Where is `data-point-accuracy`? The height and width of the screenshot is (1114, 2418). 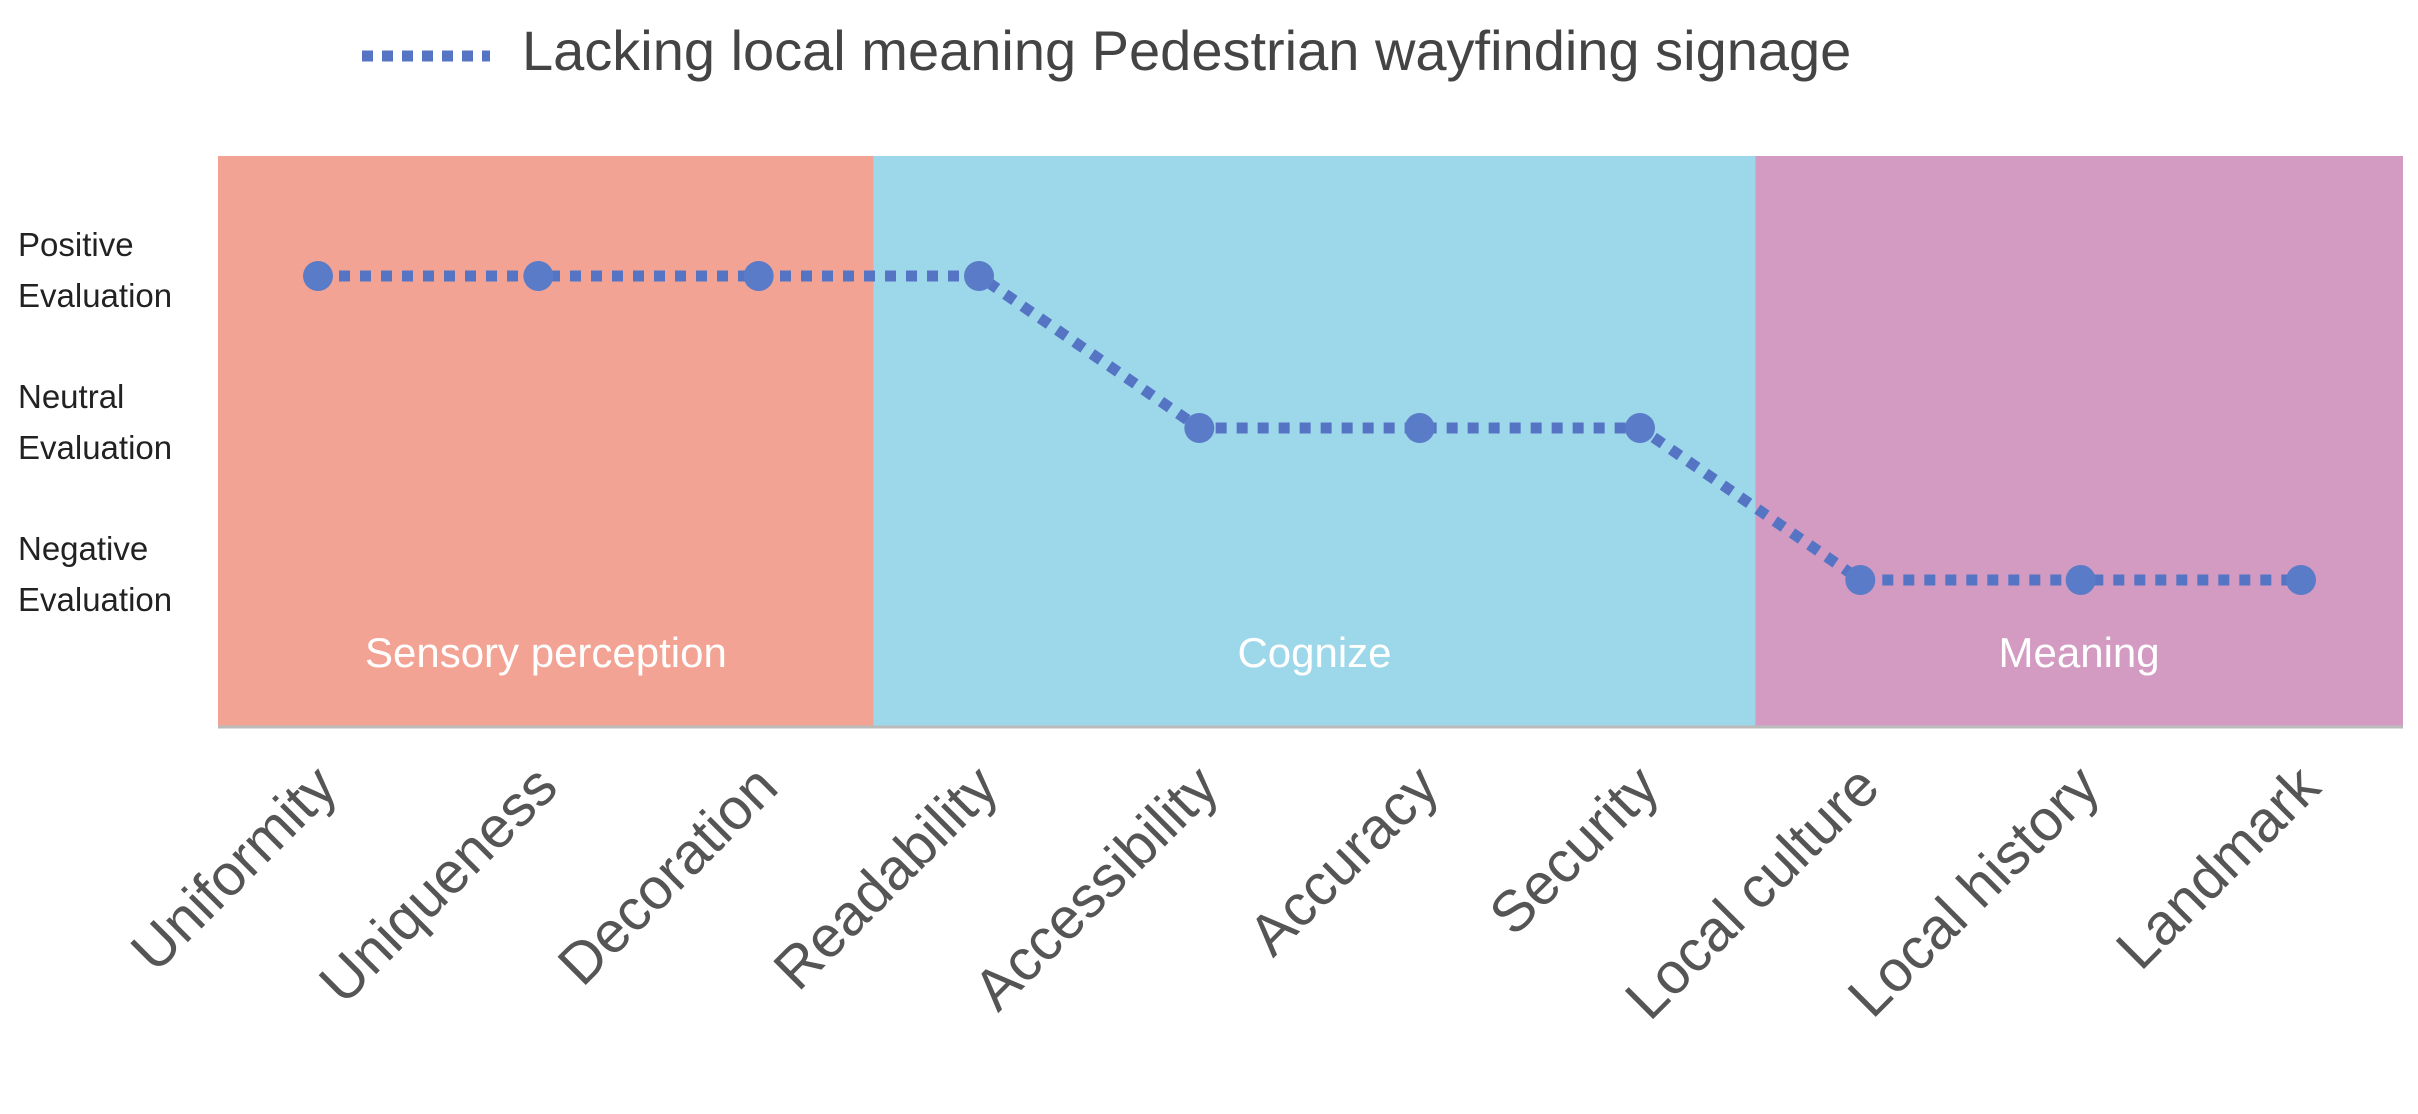 data-point-accuracy is located at coordinates (1419, 428).